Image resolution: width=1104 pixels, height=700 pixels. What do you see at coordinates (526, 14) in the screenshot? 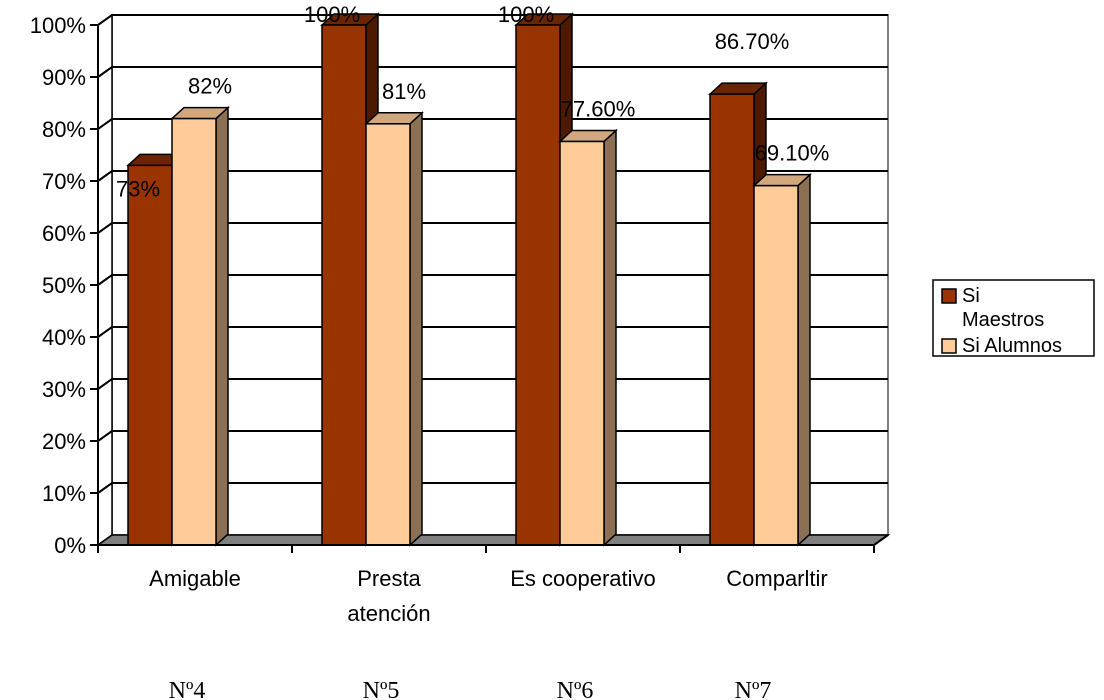
I see `data-label-2-0: 100%` at bounding box center [526, 14].